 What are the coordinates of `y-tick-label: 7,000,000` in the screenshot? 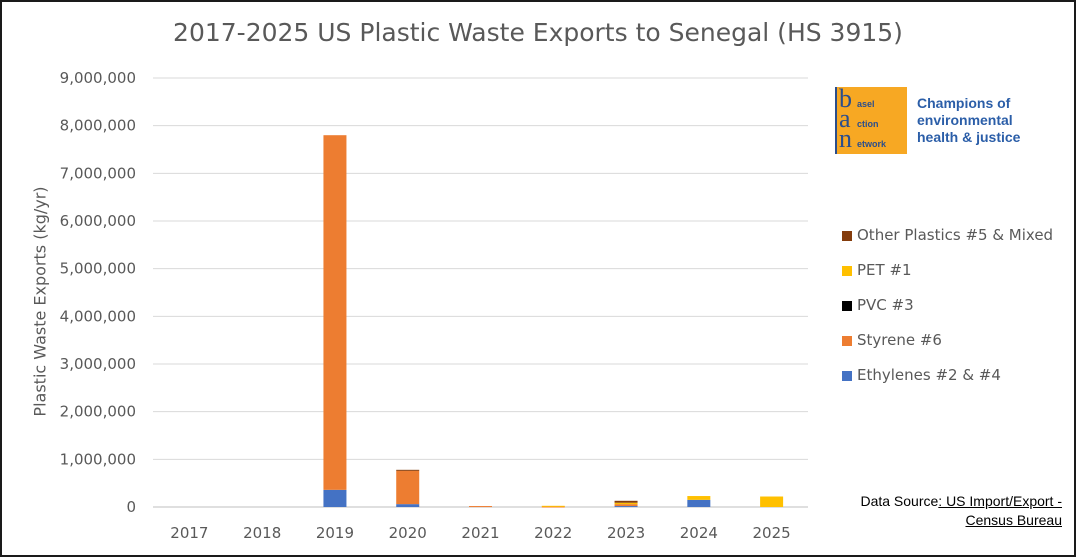 It's located at (98, 173).